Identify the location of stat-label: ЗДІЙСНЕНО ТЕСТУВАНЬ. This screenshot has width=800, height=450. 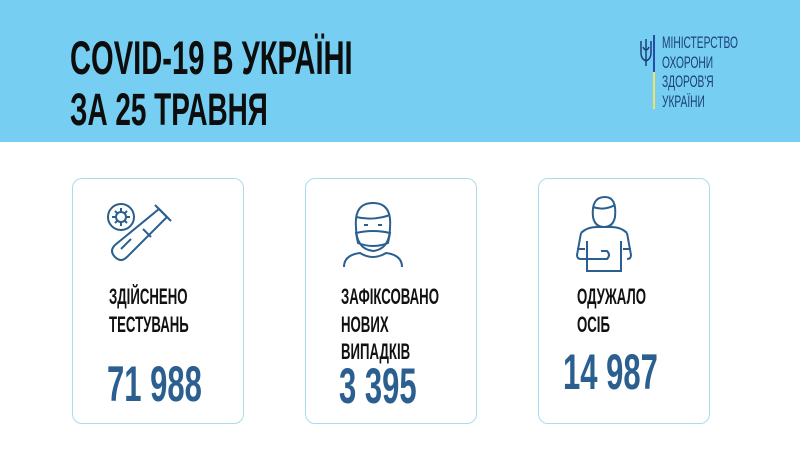
(149, 310).